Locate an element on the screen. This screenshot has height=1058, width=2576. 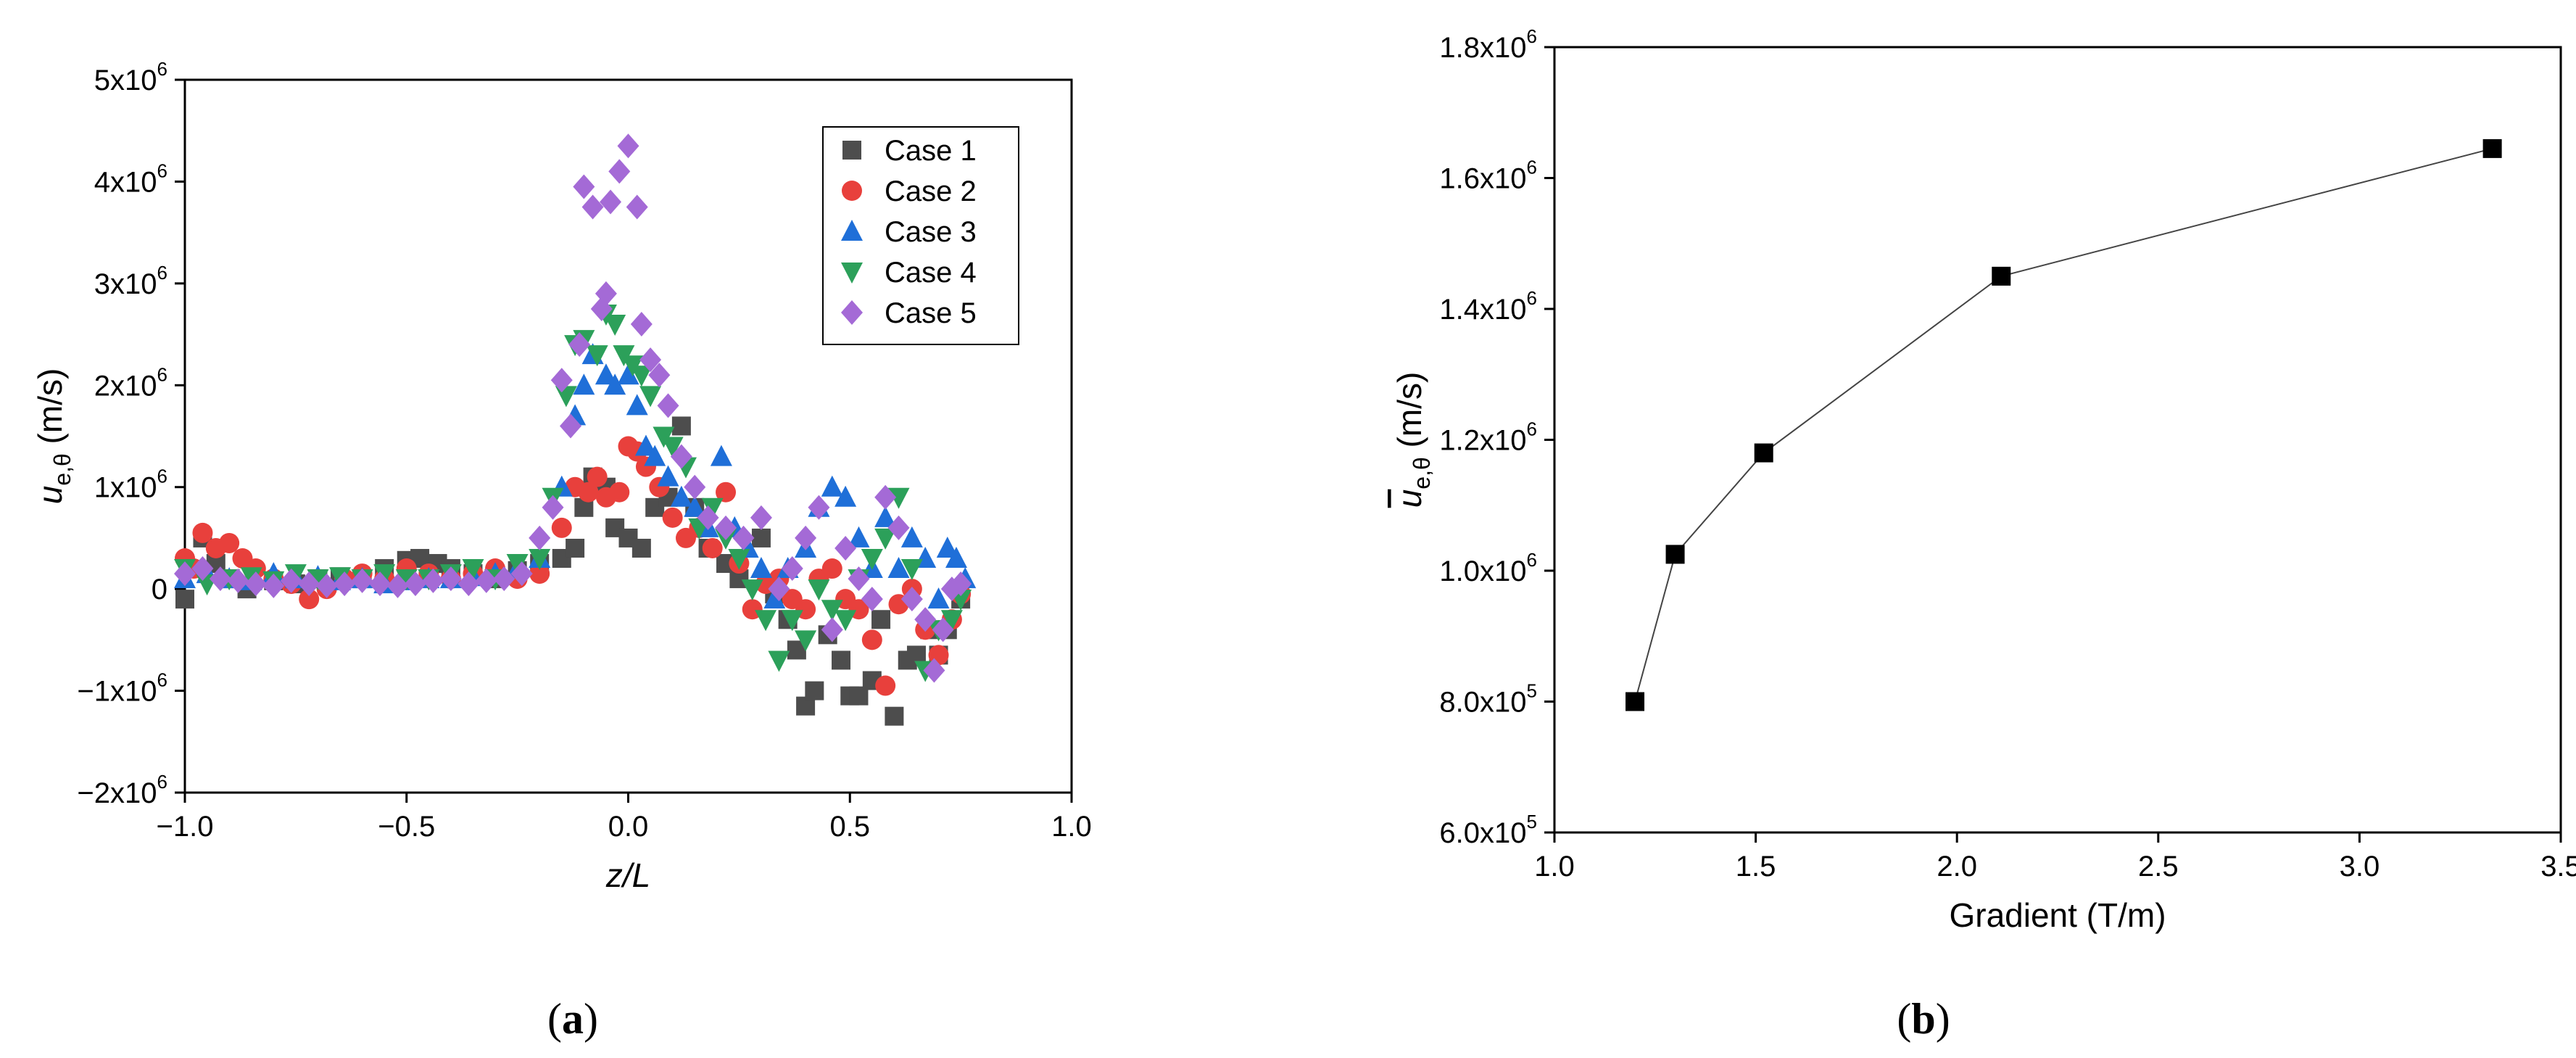
panel-label-b: (b) is located at coordinates (1924, 1019).